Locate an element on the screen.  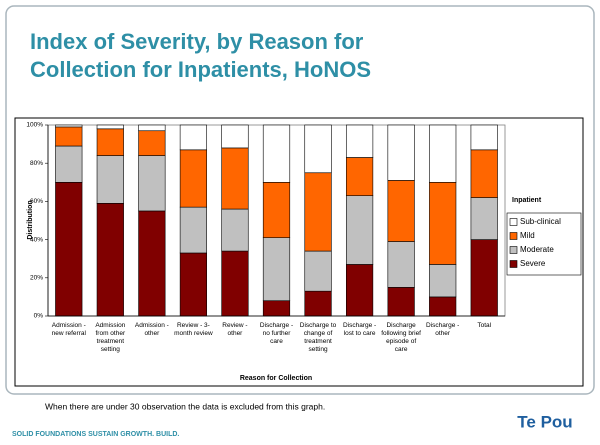
x-tick-label: Discharge to change of treatment setting is located at coordinates (318, 337).